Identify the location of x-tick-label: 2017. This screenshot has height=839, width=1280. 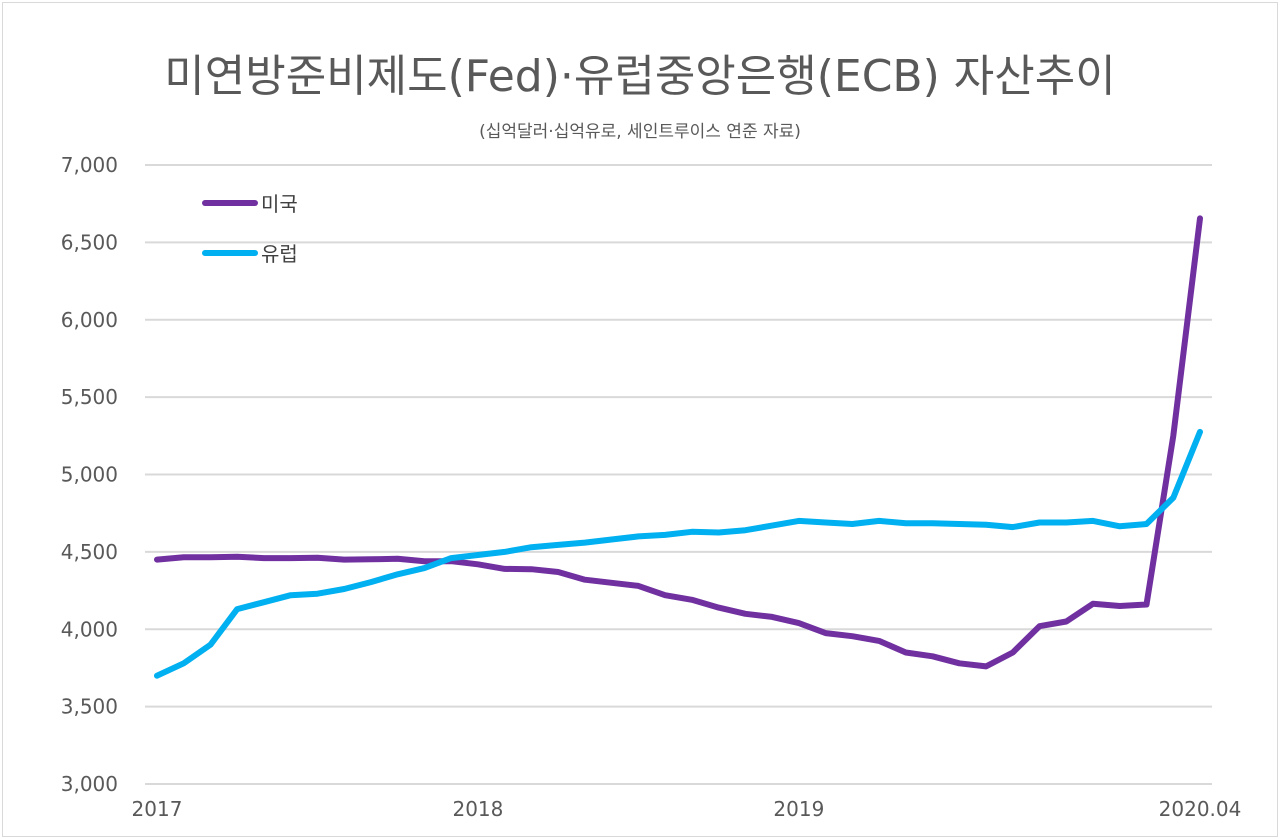
(157, 809).